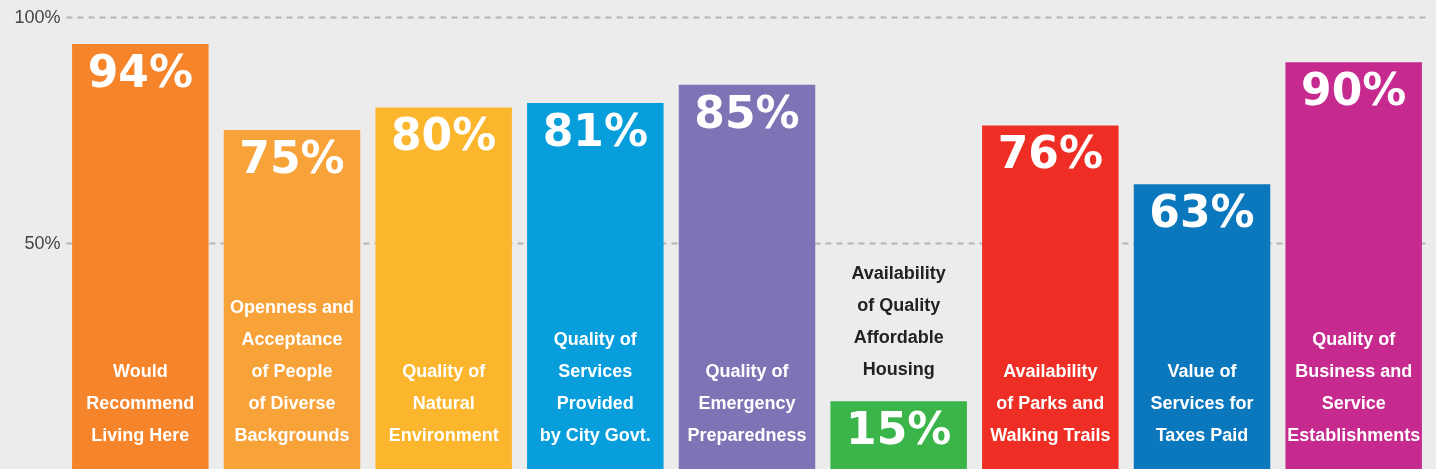 This screenshot has height=469, width=1436. I want to click on data-label: 63%, so click(1202, 212).